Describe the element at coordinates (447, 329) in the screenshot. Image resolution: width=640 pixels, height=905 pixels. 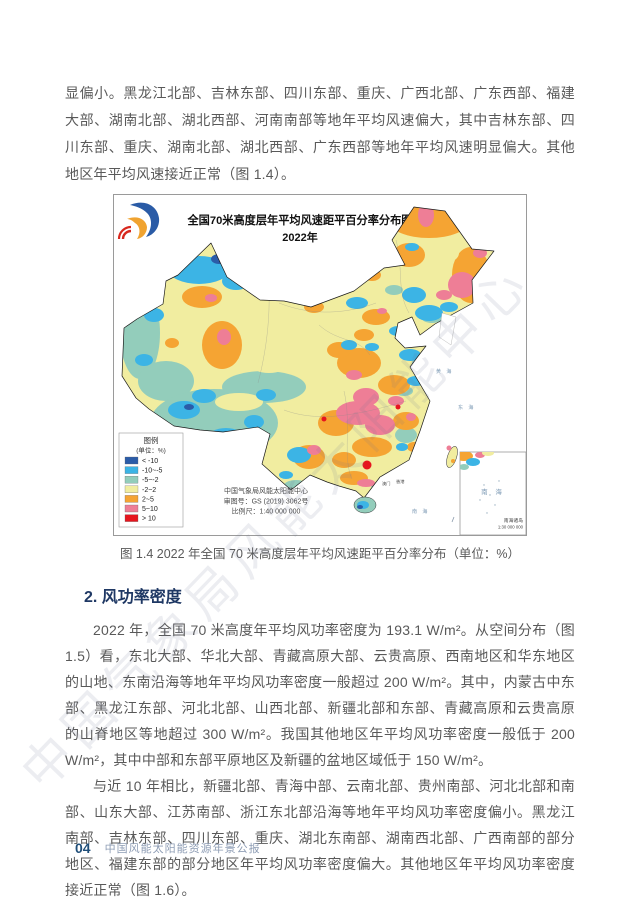
I see `korea-outline` at that location.